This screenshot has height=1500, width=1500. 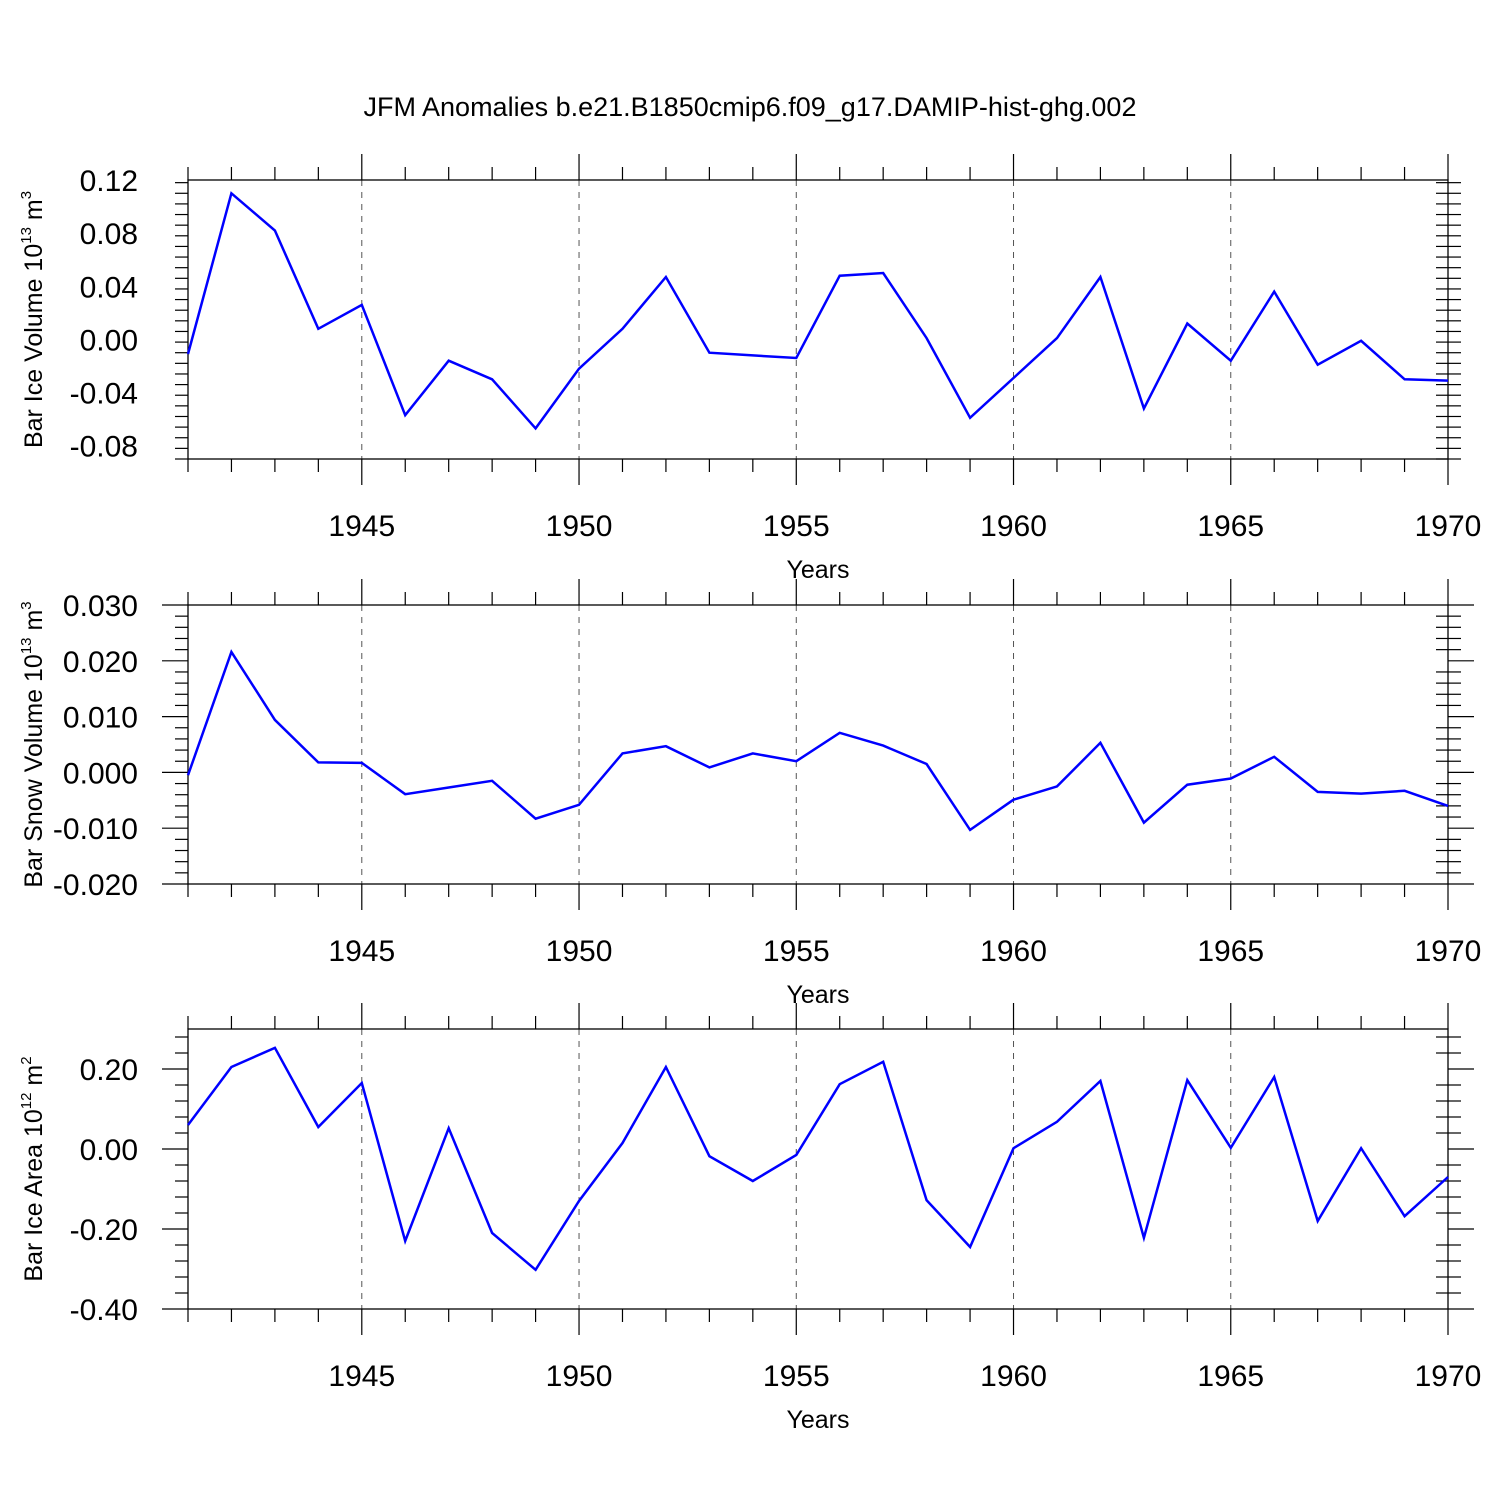 I want to click on y-tick-label: -0.40, so click(x=104, y=1310).